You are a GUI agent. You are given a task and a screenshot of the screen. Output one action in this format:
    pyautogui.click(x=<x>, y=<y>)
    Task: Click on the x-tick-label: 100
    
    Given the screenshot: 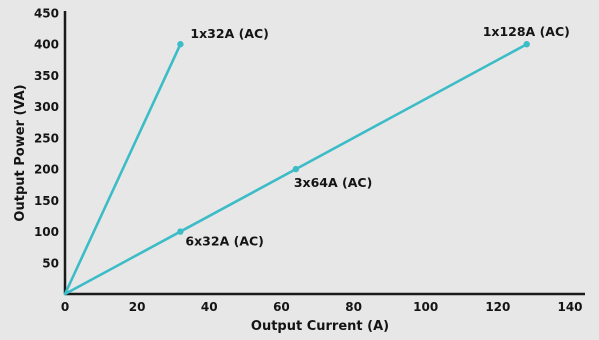 What is the action you would take?
    pyautogui.click(x=425, y=307)
    